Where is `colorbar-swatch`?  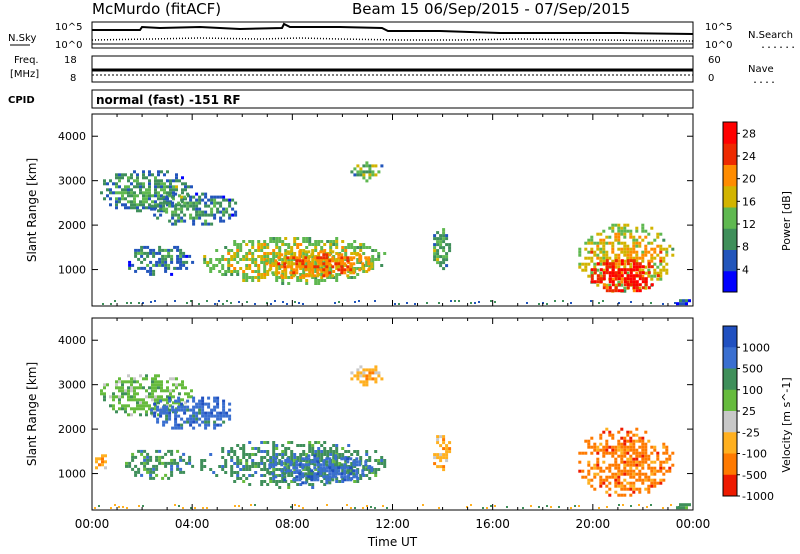 colorbar-swatch is located at coordinates (730, 400).